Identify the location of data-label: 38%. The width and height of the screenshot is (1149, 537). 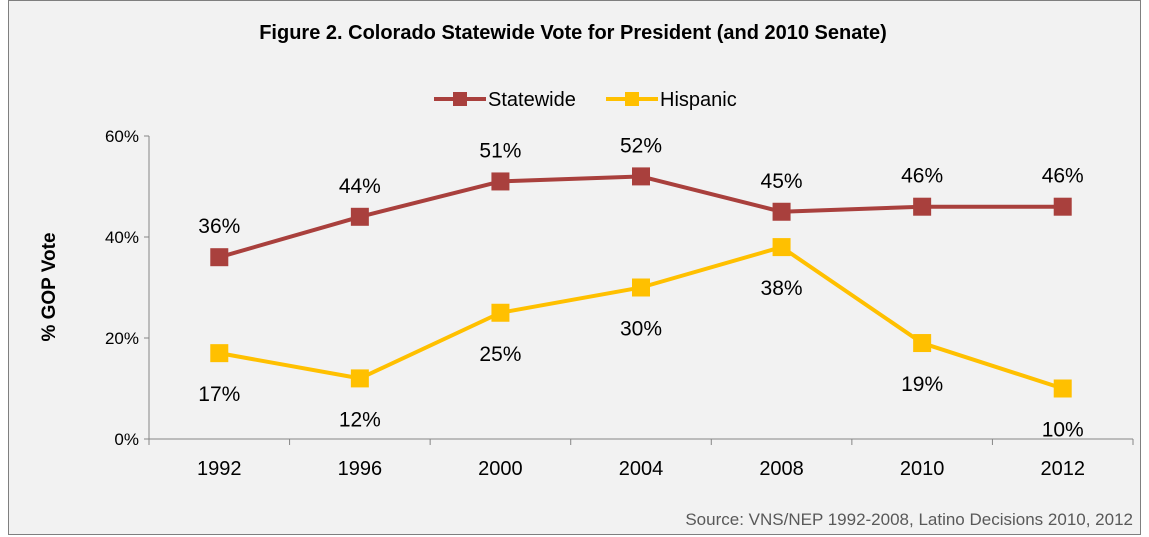
(782, 288).